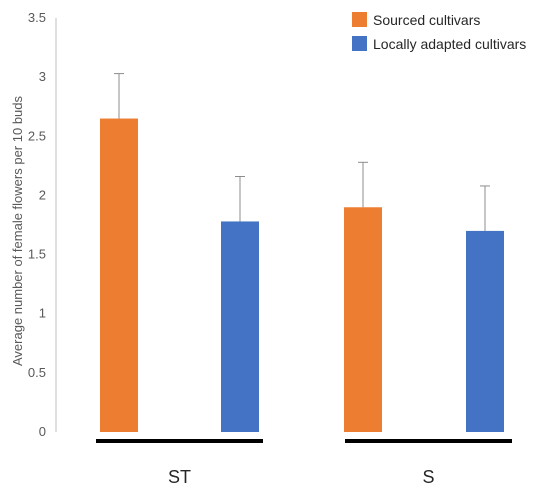  What do you see at coordinates (428, 477) in the screenshot?
I see `group-label-s: S` at bounding box center [428, 477].